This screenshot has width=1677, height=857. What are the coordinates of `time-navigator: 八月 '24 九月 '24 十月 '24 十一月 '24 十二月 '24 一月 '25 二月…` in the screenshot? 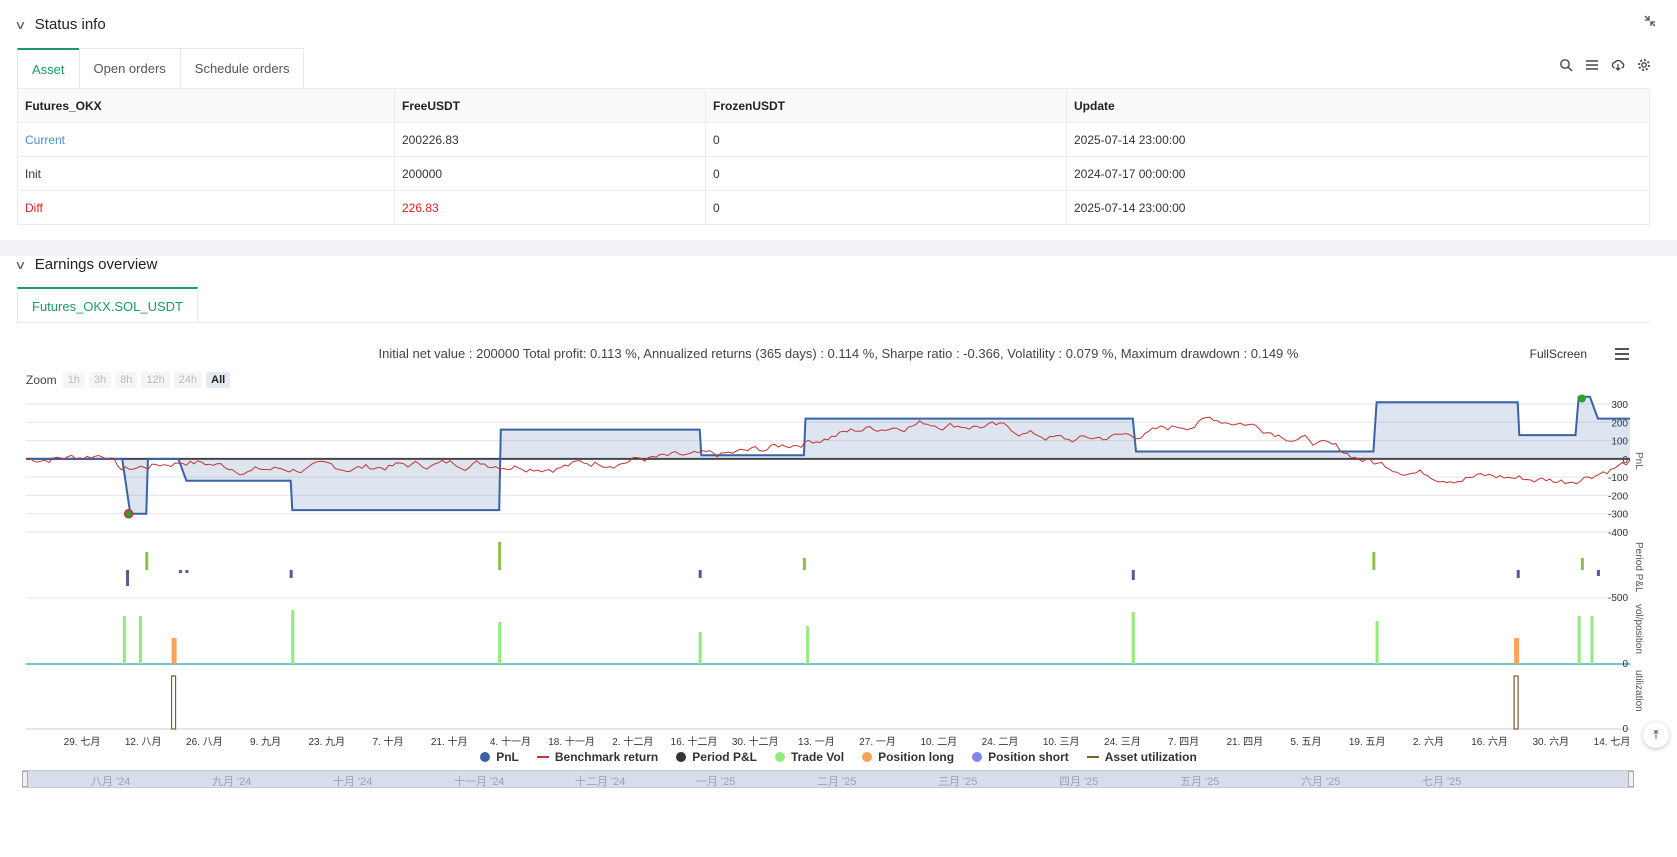 It's located at (828, 779).